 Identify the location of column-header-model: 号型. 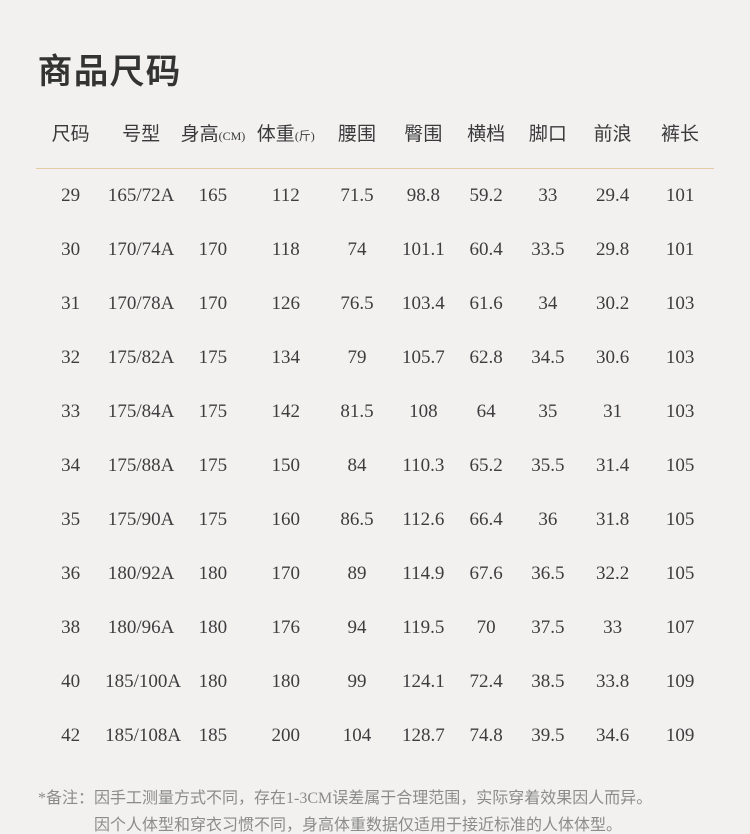
(141, 144).